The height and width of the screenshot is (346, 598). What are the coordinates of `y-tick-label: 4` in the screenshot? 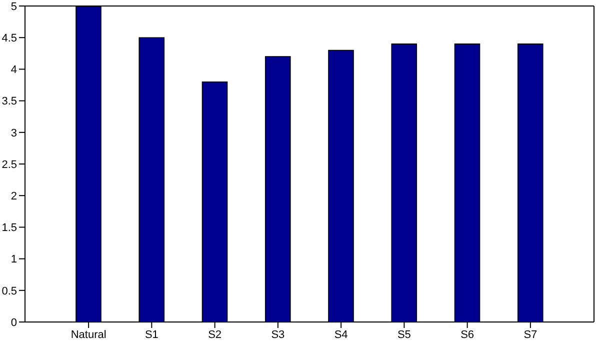 It's located at (13, 70).